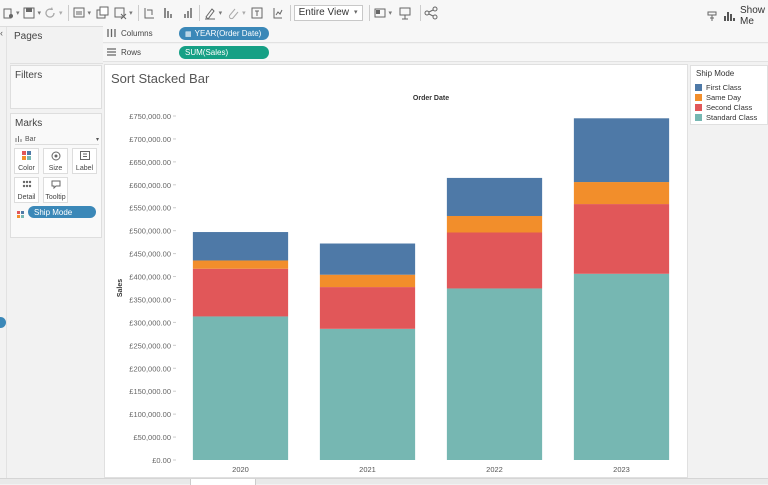  What do you see at coordinates (729, 107) in the screenshot?
I see `legend-label: Second Class` at bounding box center [729, 107].